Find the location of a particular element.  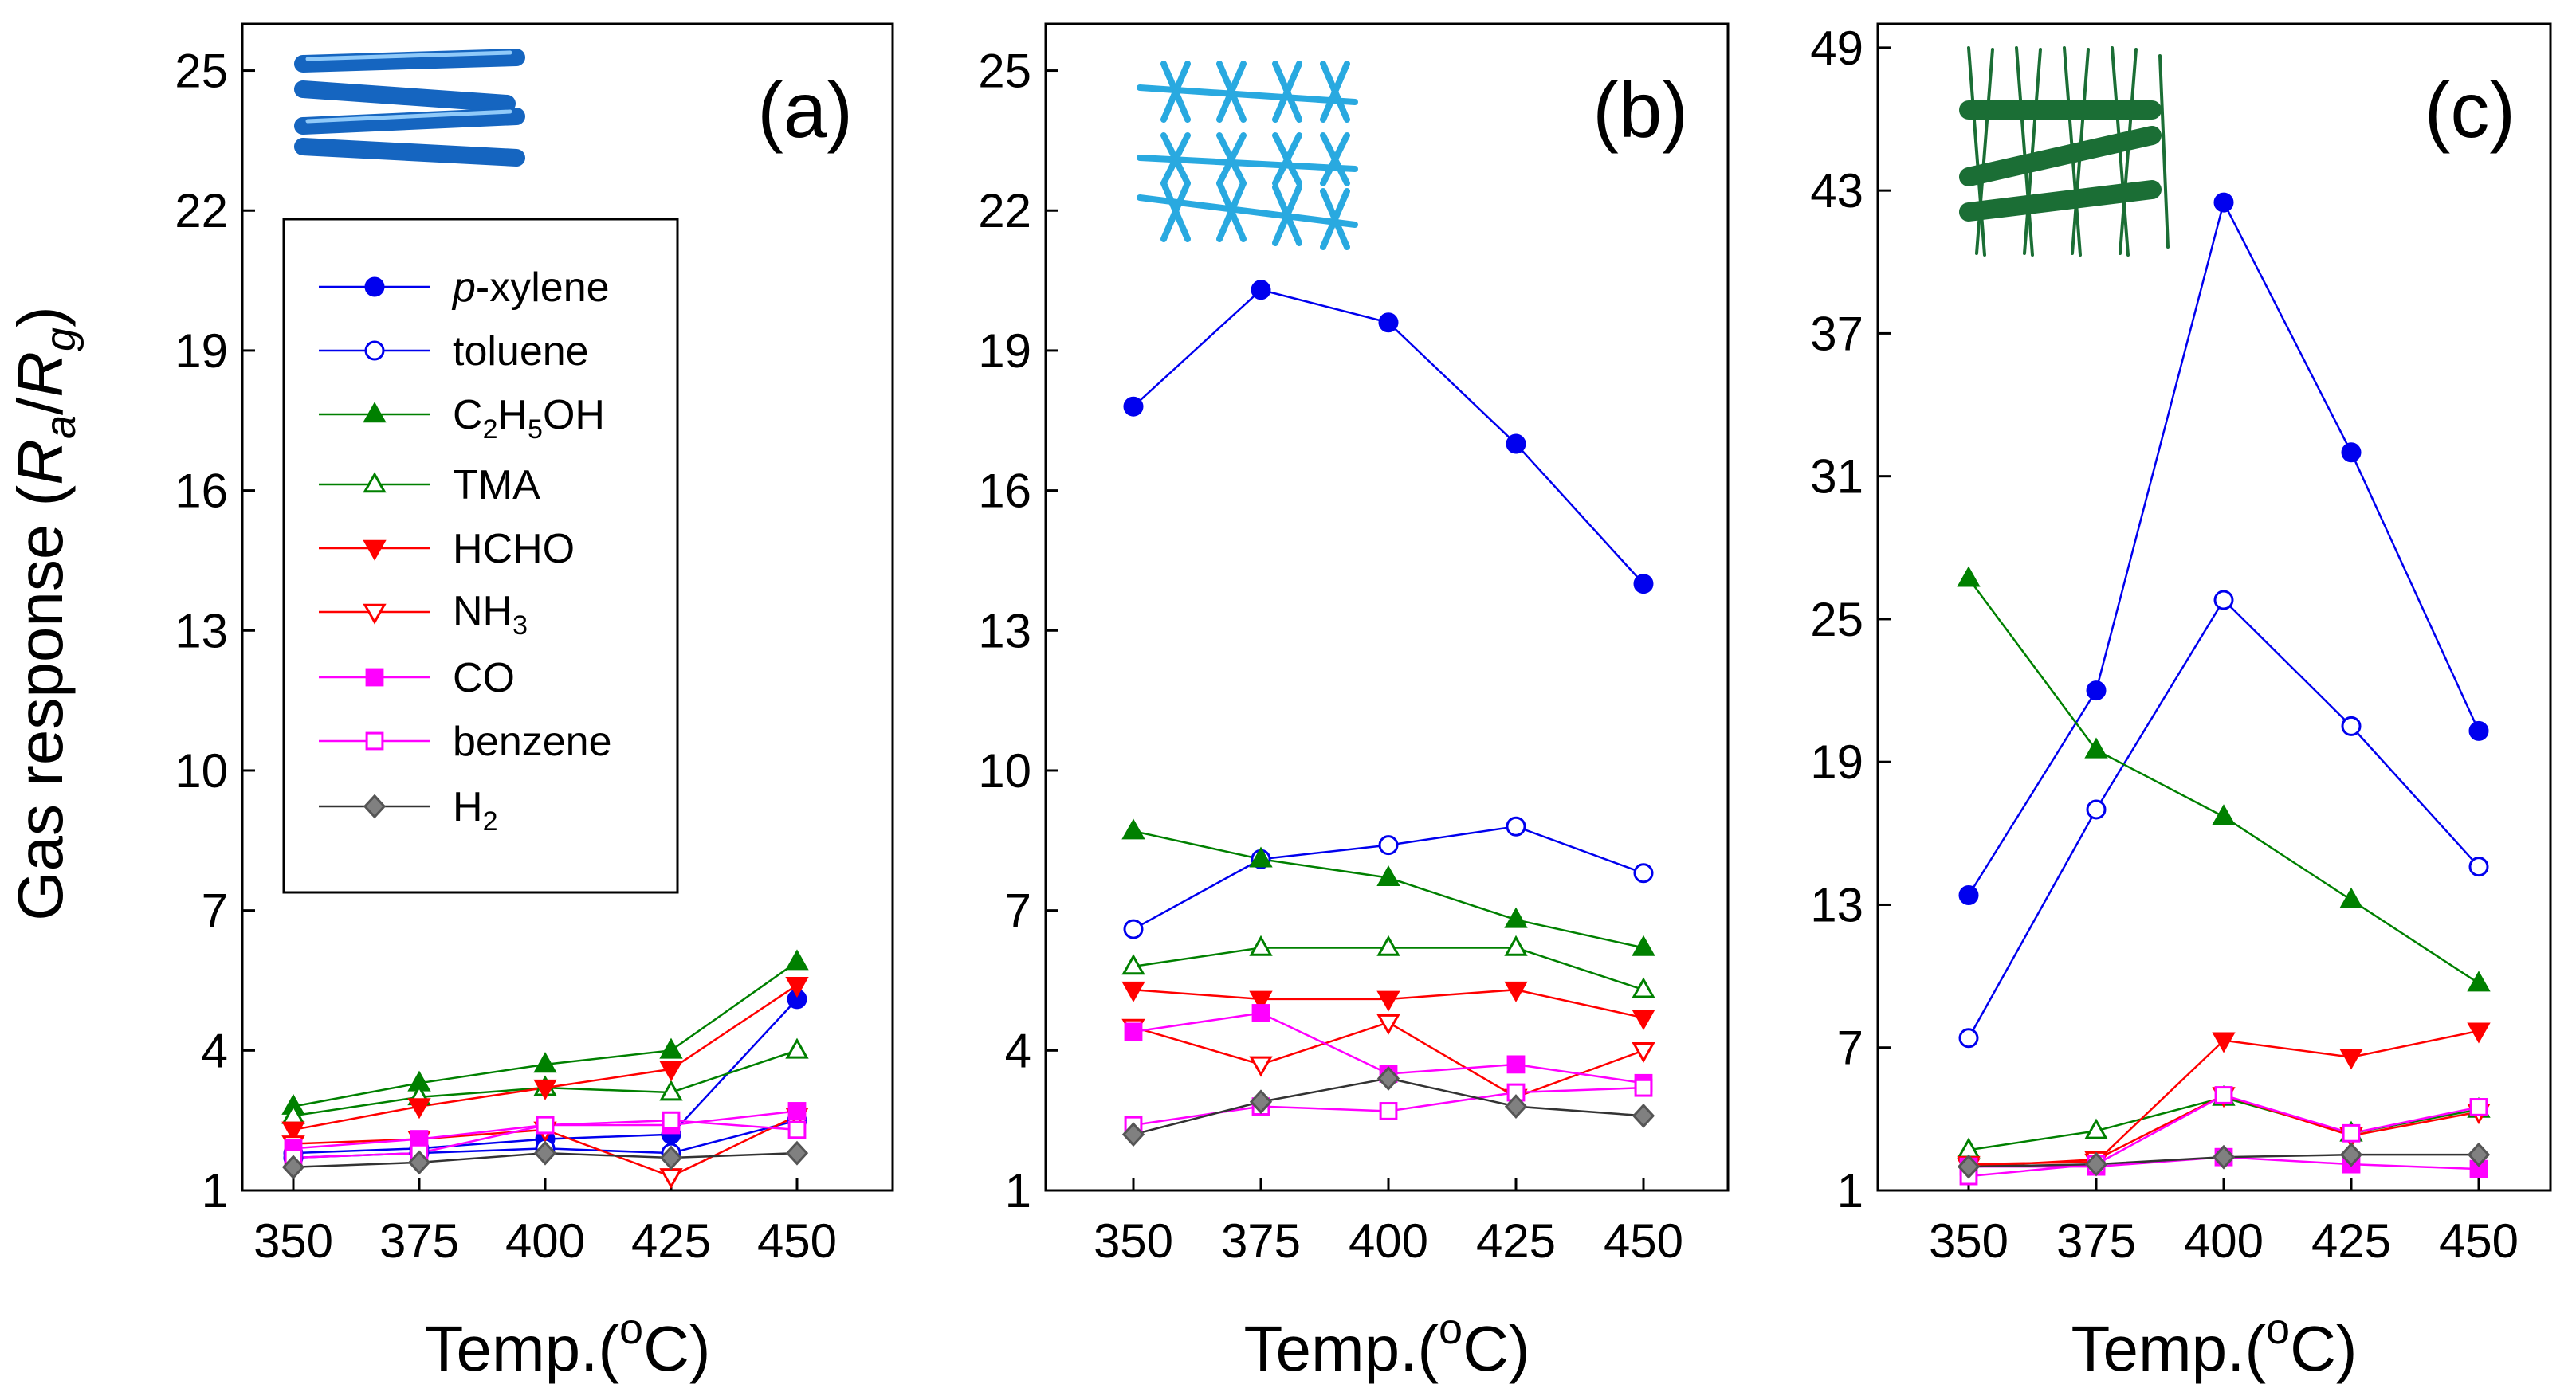

panel-c-data-point-h2 is located at coordinates (2096, 1164).